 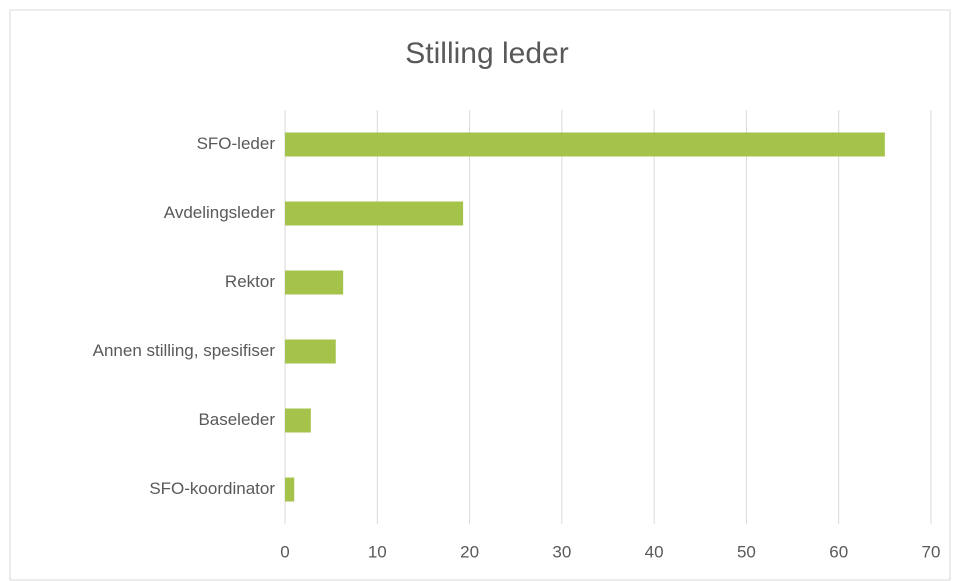 What do you see at coordinates (654, 551) in the screenshot?
I see `x-tick-label: 40` at bounding box center [654, 551].